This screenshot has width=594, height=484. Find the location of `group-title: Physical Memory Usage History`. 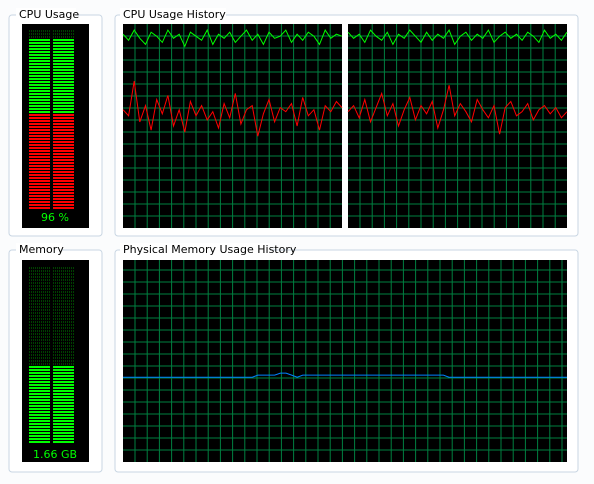

group-title: Physical Memory Usage History is located at coordinates (210, 249).